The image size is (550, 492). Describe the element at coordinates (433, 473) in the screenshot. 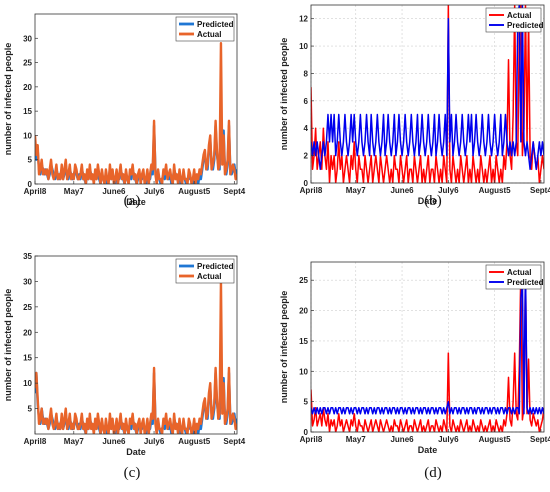

I see `panel-caption: (d)` at that location.